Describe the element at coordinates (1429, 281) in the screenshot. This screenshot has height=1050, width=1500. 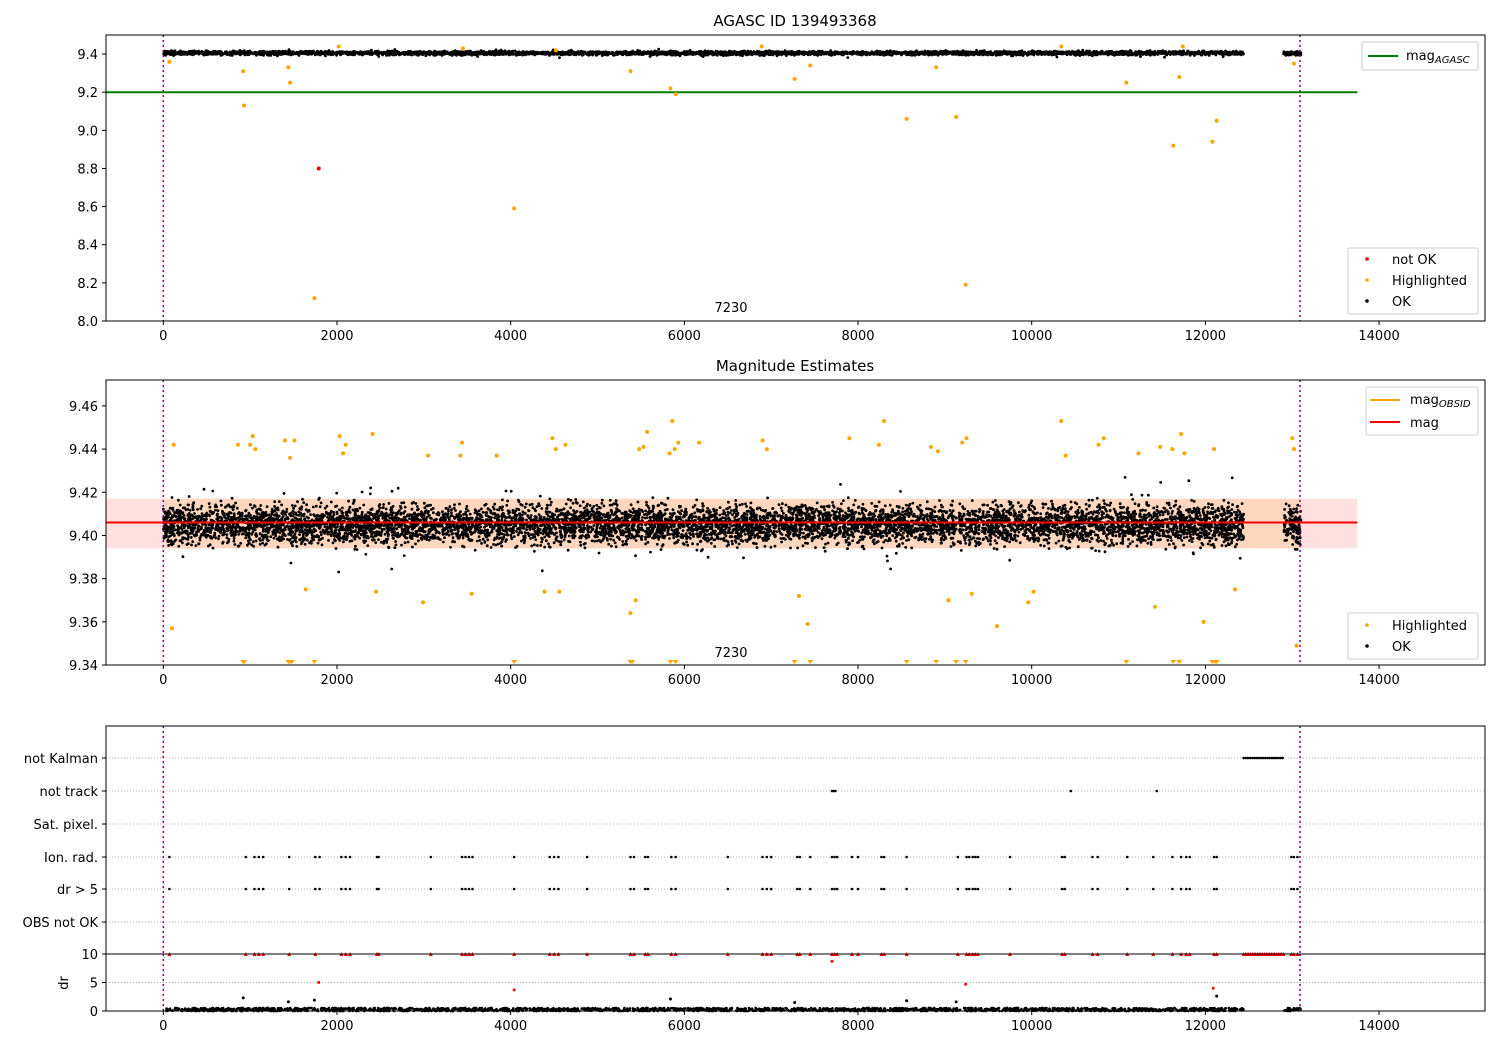
I see `legend-highlighted-label: Highlighted` at that location.